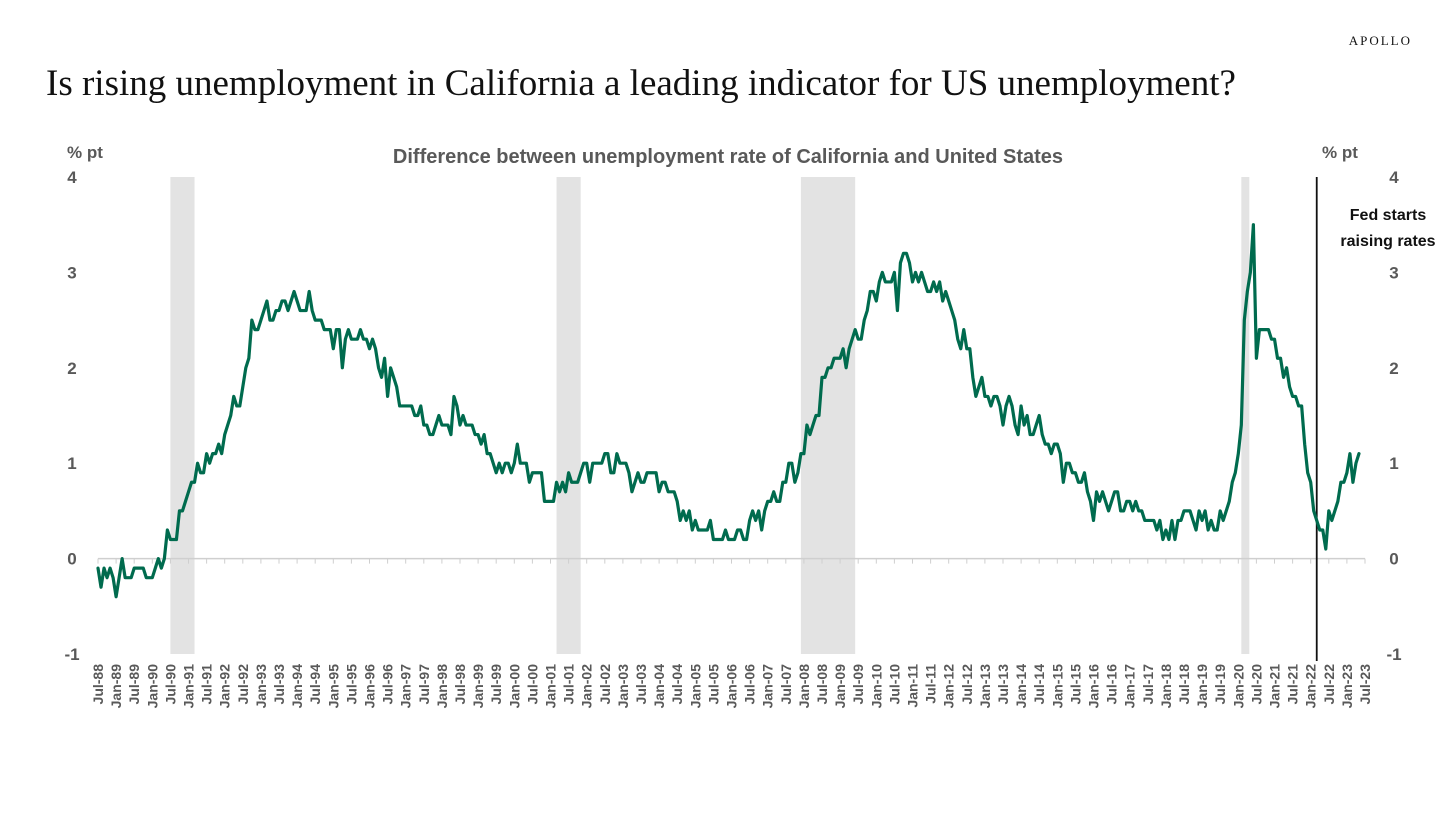 Image resolution: width=1456 pixels, height=819 pixels. I want to click on x-tick-label: Jul-01, so click(569, 684).